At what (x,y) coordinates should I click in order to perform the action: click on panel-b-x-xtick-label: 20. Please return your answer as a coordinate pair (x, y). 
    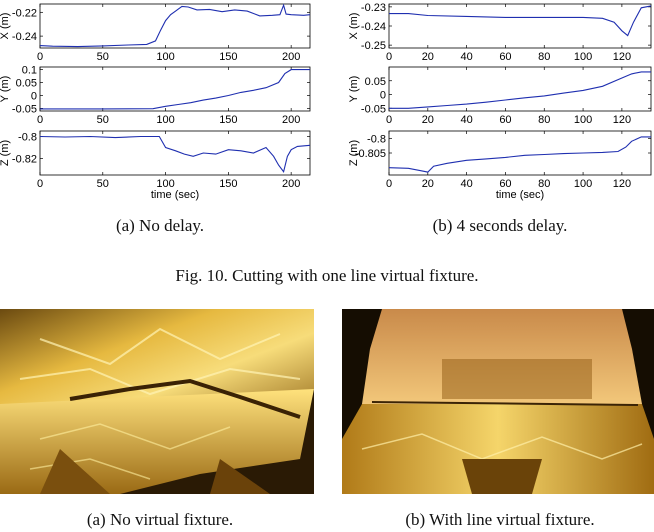
    Looking at the image, I should click on (428, 57).